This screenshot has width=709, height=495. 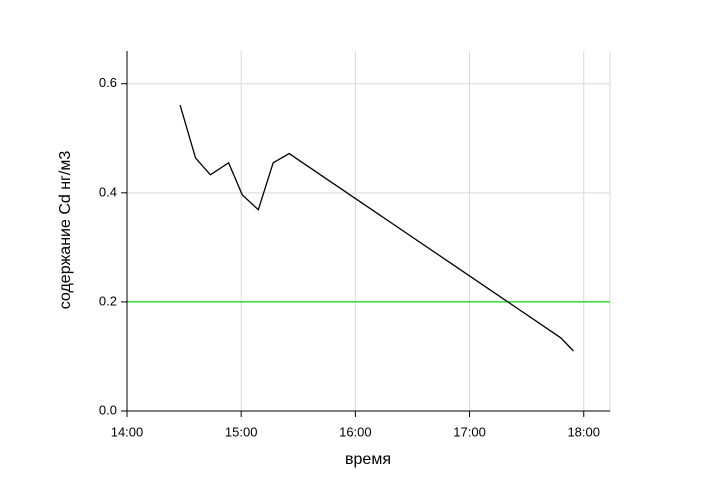 I want to click on y-axis-title: содержание Cd нг/м3, so click(x=65, y=230).